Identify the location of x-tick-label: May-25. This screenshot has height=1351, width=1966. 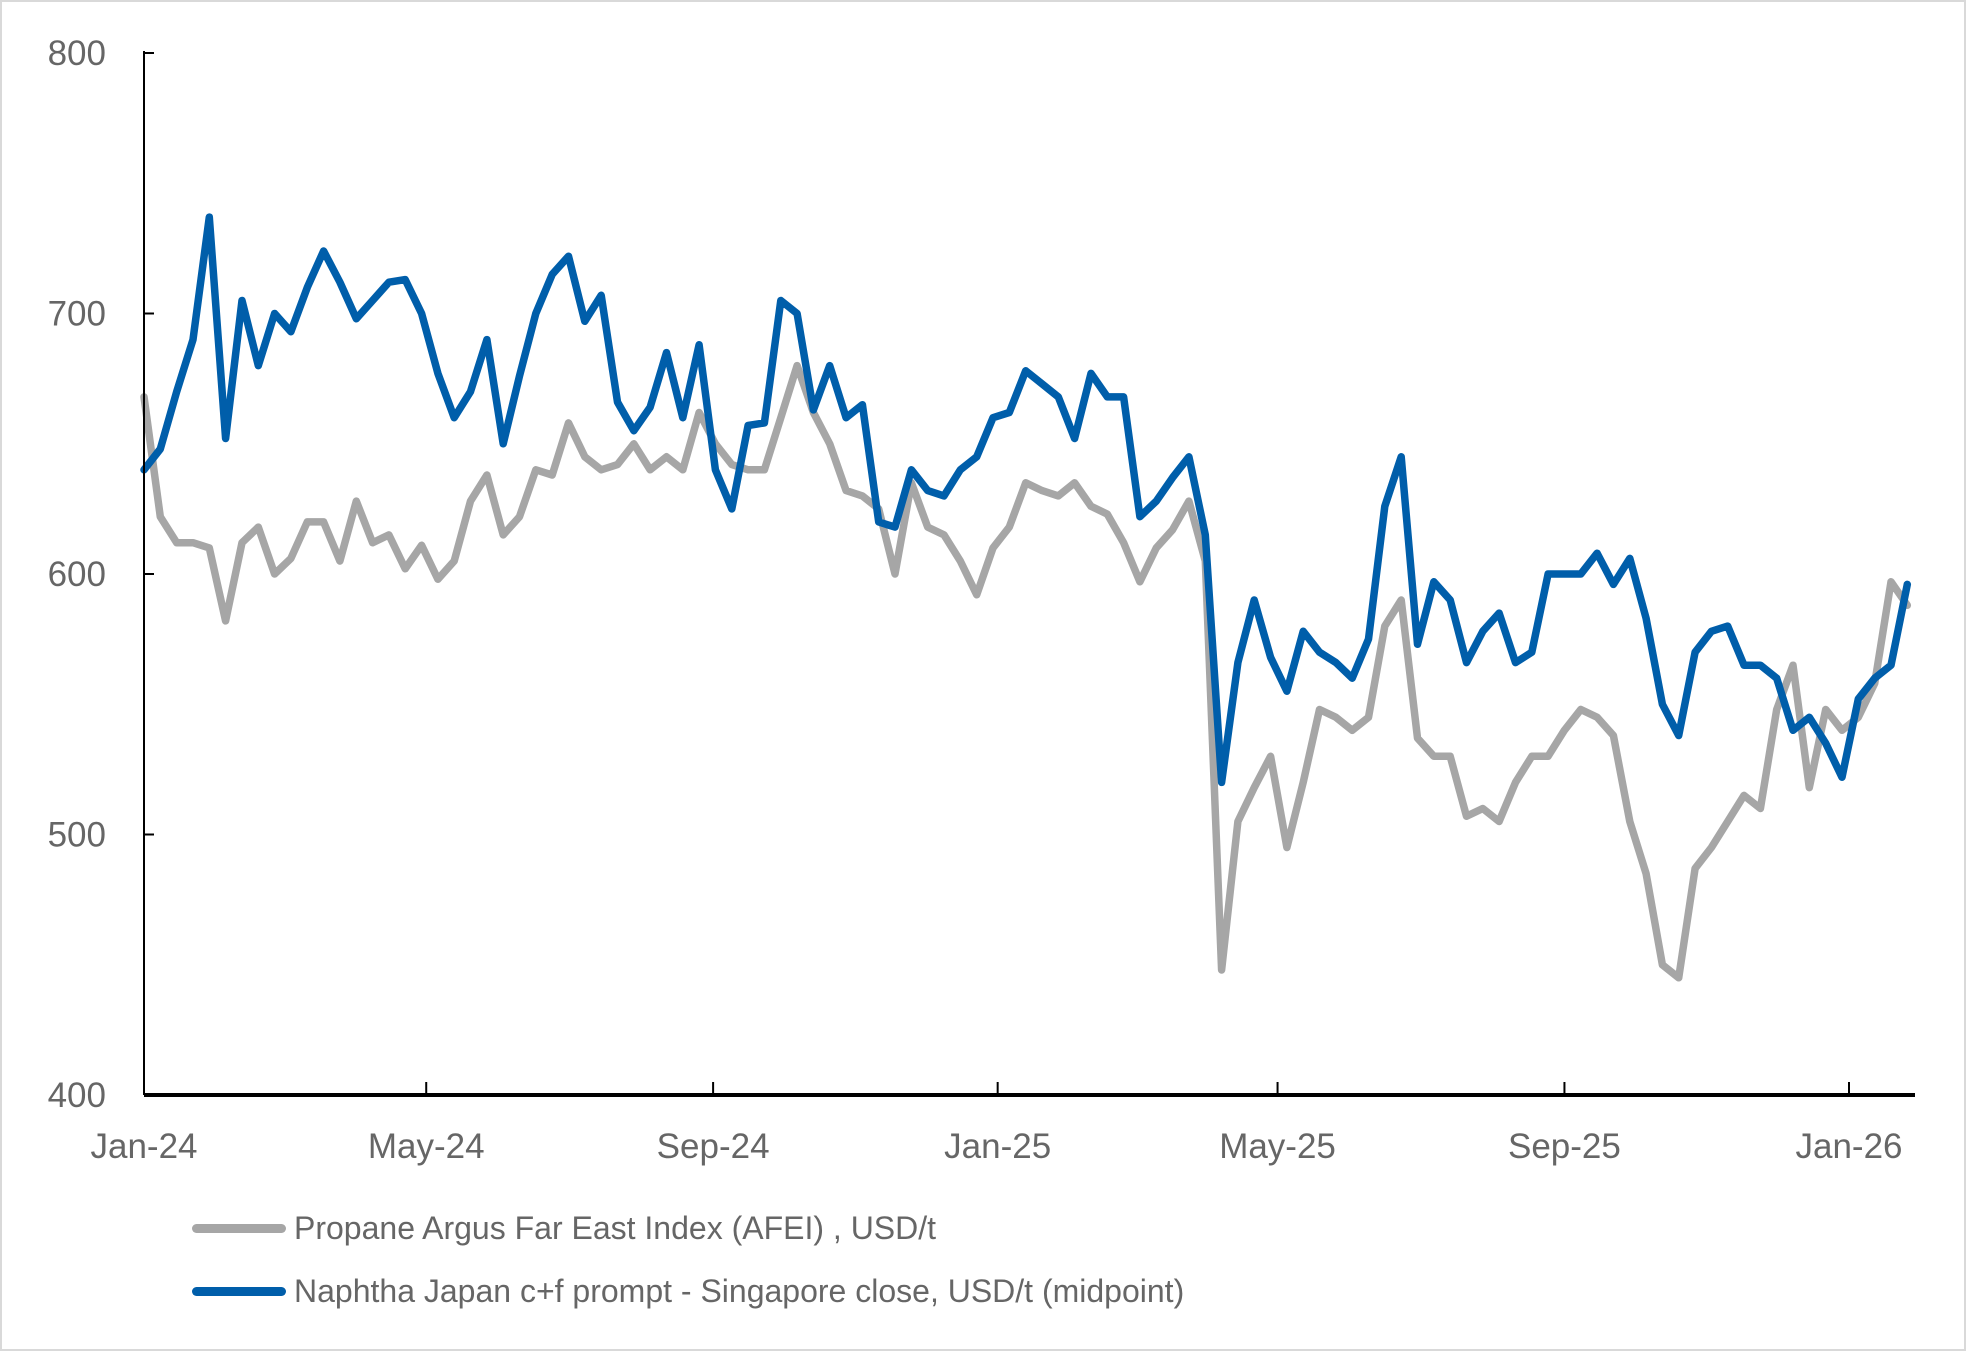
(1277, 1146).